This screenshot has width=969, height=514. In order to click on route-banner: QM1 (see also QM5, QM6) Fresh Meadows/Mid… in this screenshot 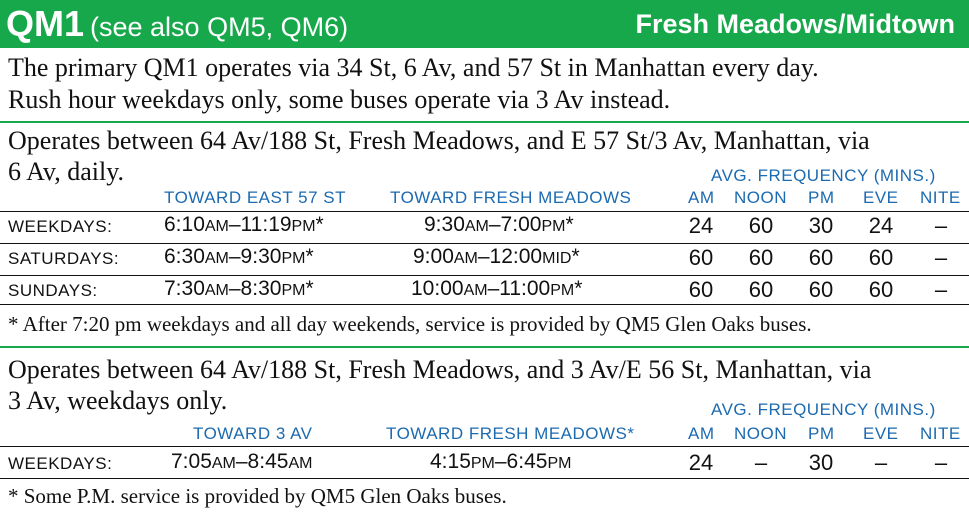, I will do `click(484, 24)`.